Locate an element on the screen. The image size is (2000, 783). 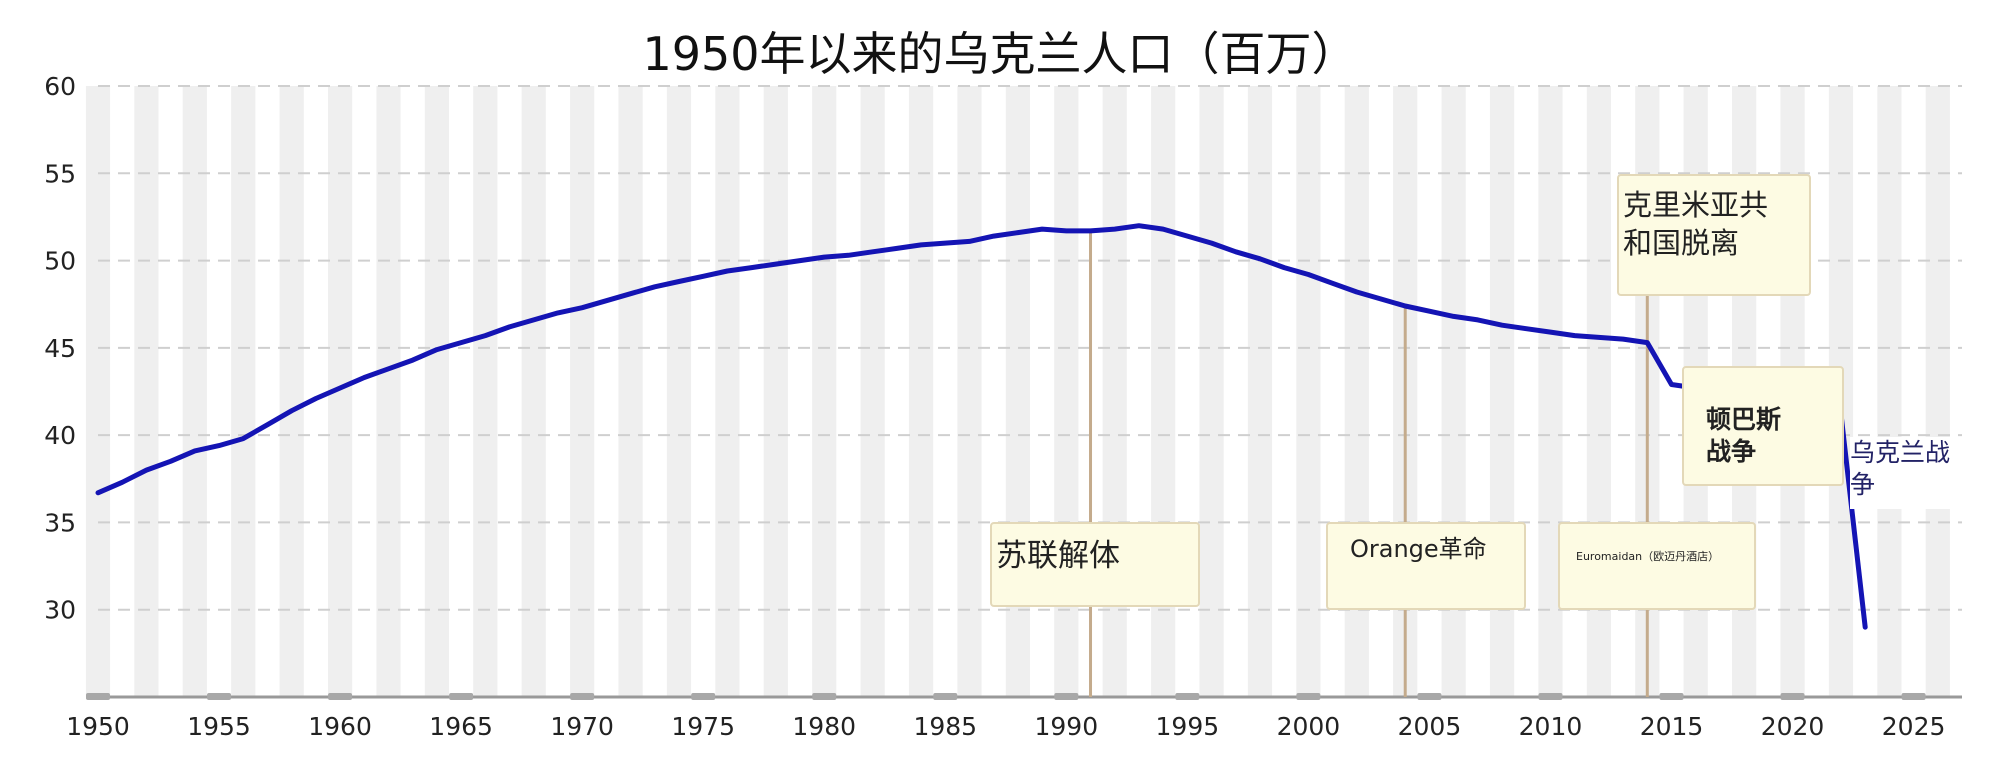
y-tick-label: 35 is located at coordinates (60, 522).